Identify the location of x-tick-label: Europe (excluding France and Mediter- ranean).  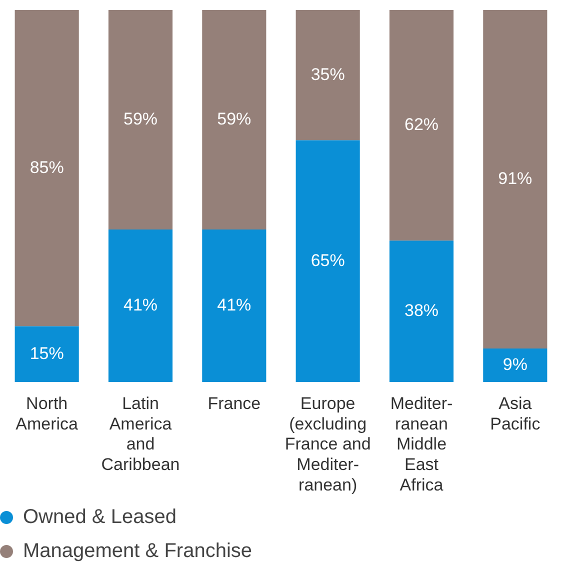
(327, 444).